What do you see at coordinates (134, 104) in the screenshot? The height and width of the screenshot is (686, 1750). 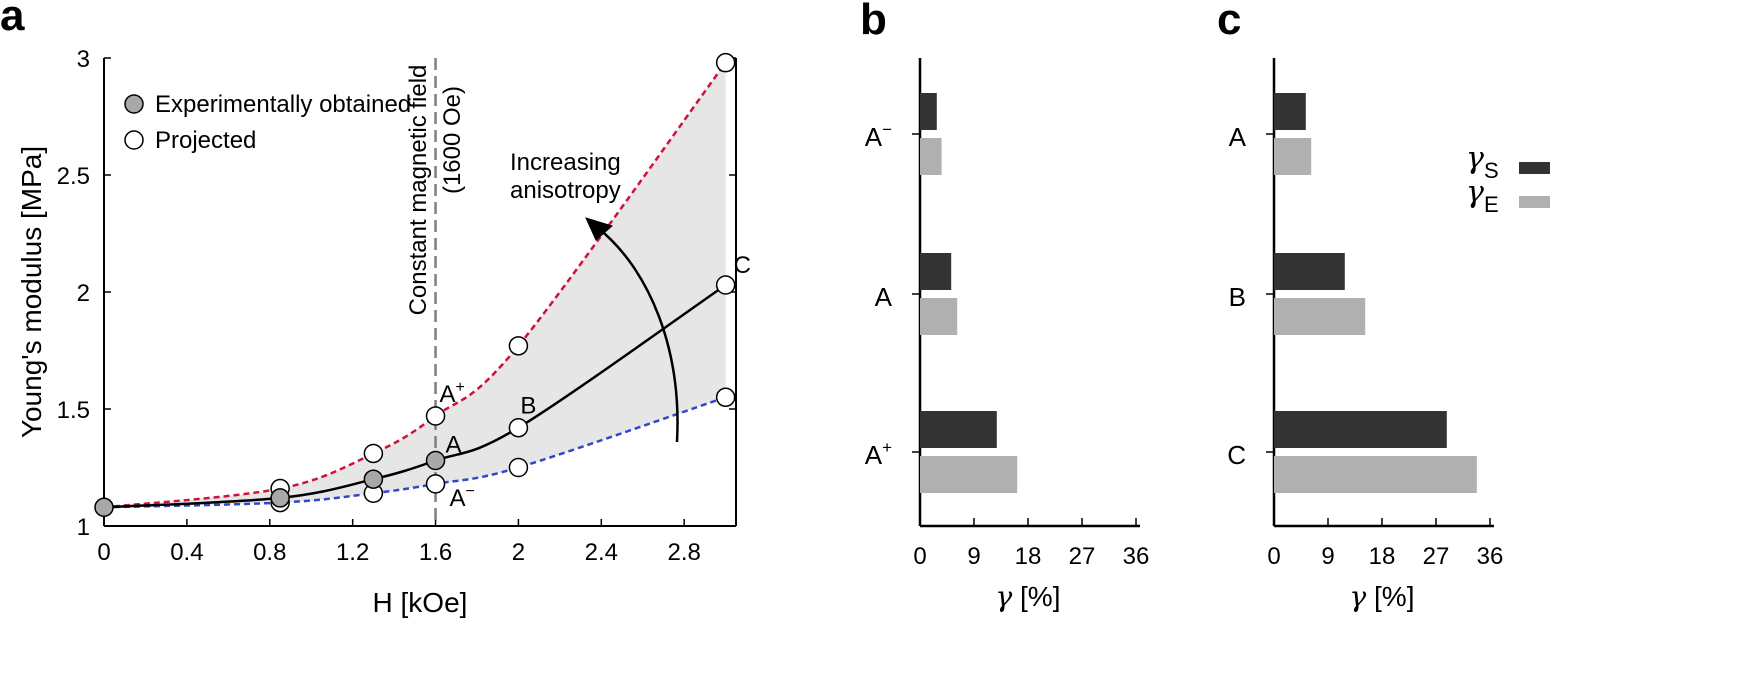 I see `legend-experimental-marker` at bounding box center [134, 104].